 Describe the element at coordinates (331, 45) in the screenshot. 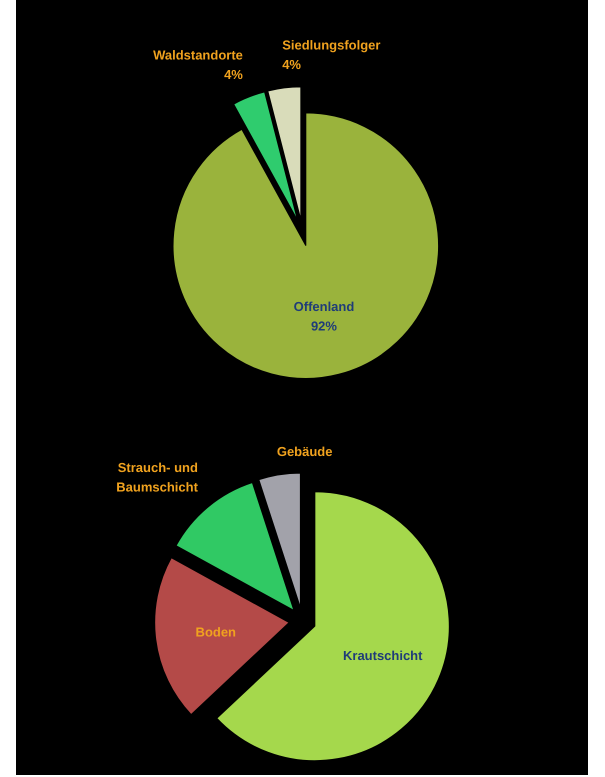

I see `slice-label: Siedlungsfolger` at that location.